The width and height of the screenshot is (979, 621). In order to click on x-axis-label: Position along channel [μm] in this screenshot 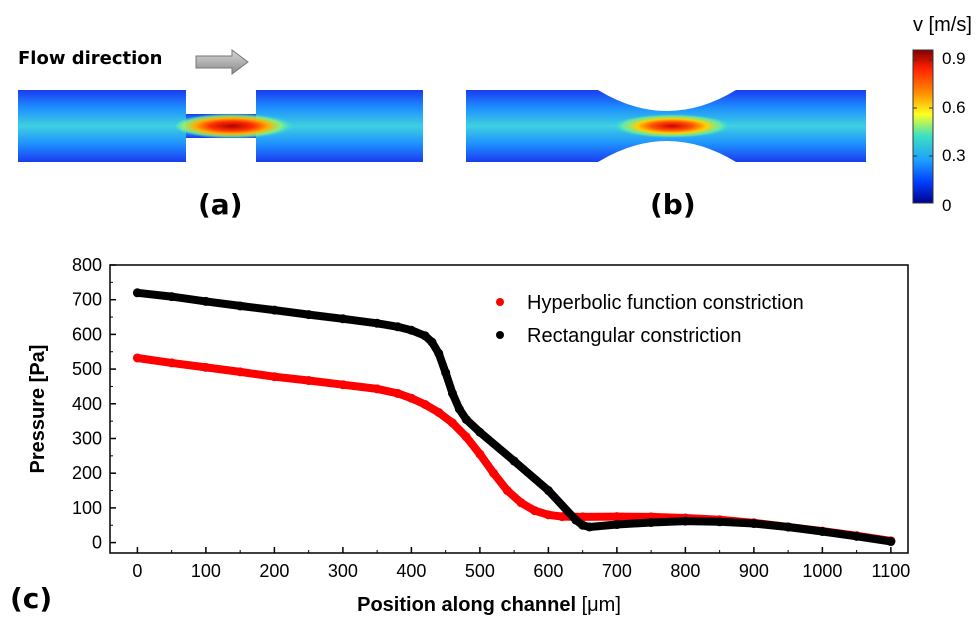, I will do `click(489, 605)`.